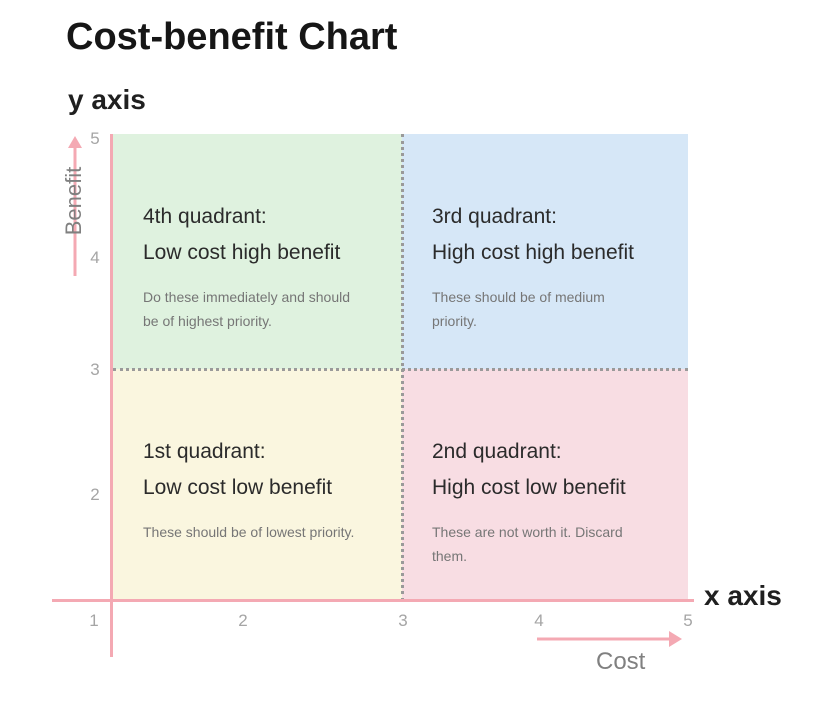 This screenshot has height=701, width=815. What do you see at coordinates (242, 252) in the screenshot?
I see `quadrant-4-subheading: Low cost high benefit` at bounding box center [242, 252].